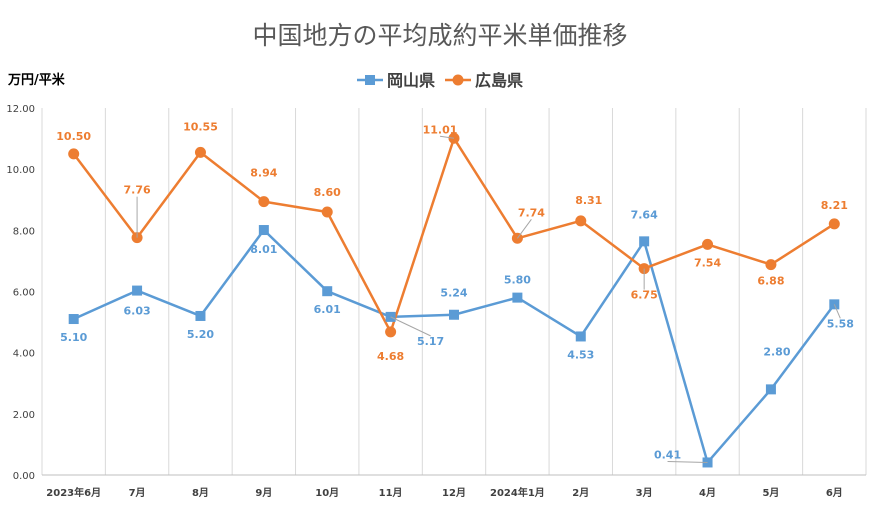 The image size is (880, 506). Describe the element at coordinates (263, 493) in the screenshot. I see `x-tick-label: 9月` at that location.